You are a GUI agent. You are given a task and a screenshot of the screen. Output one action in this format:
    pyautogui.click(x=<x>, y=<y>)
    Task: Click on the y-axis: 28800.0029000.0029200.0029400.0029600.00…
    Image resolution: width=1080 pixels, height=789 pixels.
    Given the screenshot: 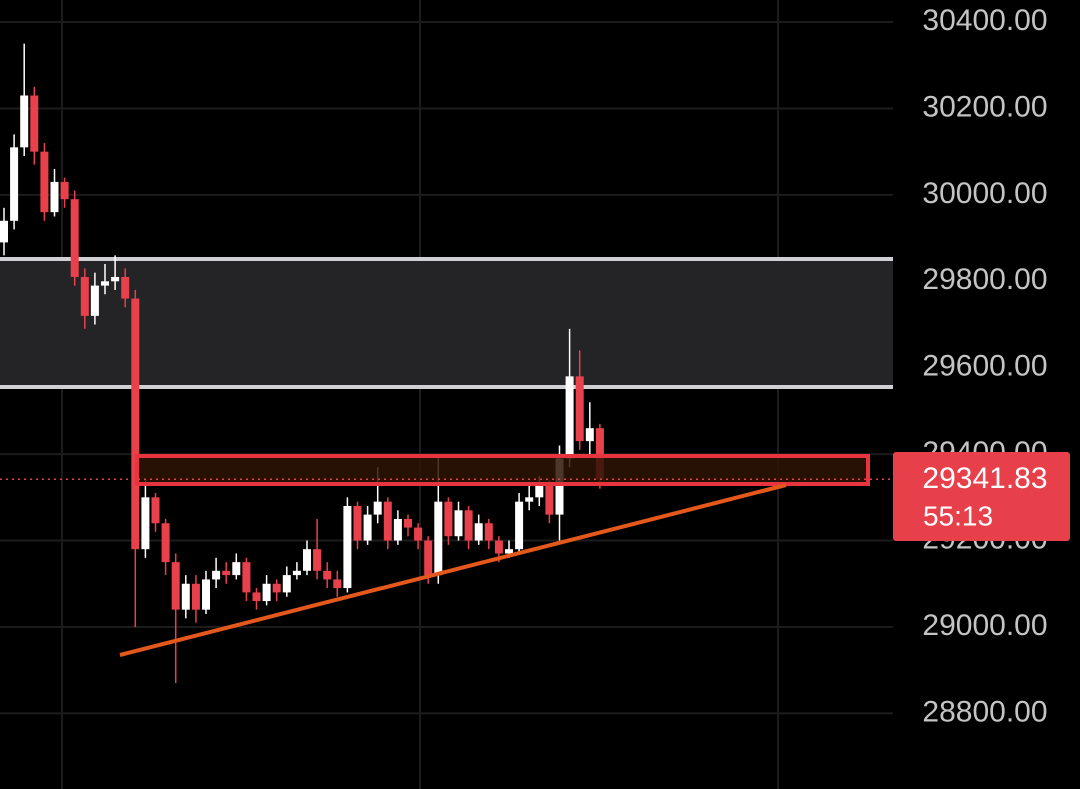 What is the action you would take?
    pyautogui.click(x=984, y=366)
    